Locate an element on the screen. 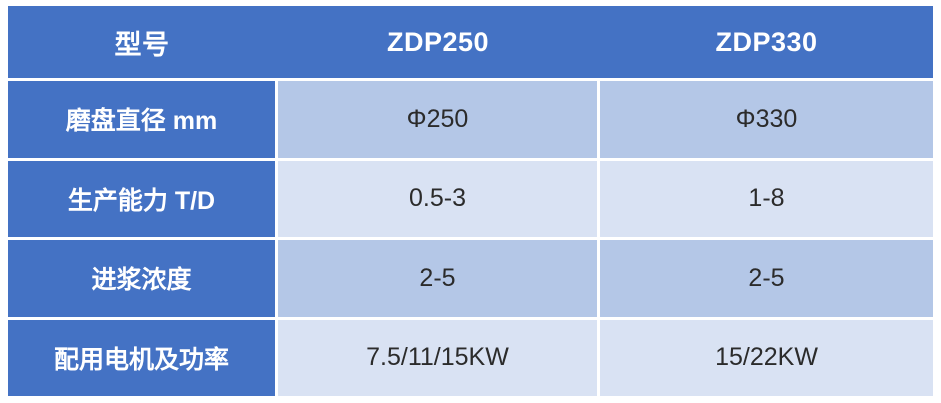 This screenshot has height=403, width=941. cell-feed-concentration-zdp250: 2-5 is located at coordinates (439, 277).